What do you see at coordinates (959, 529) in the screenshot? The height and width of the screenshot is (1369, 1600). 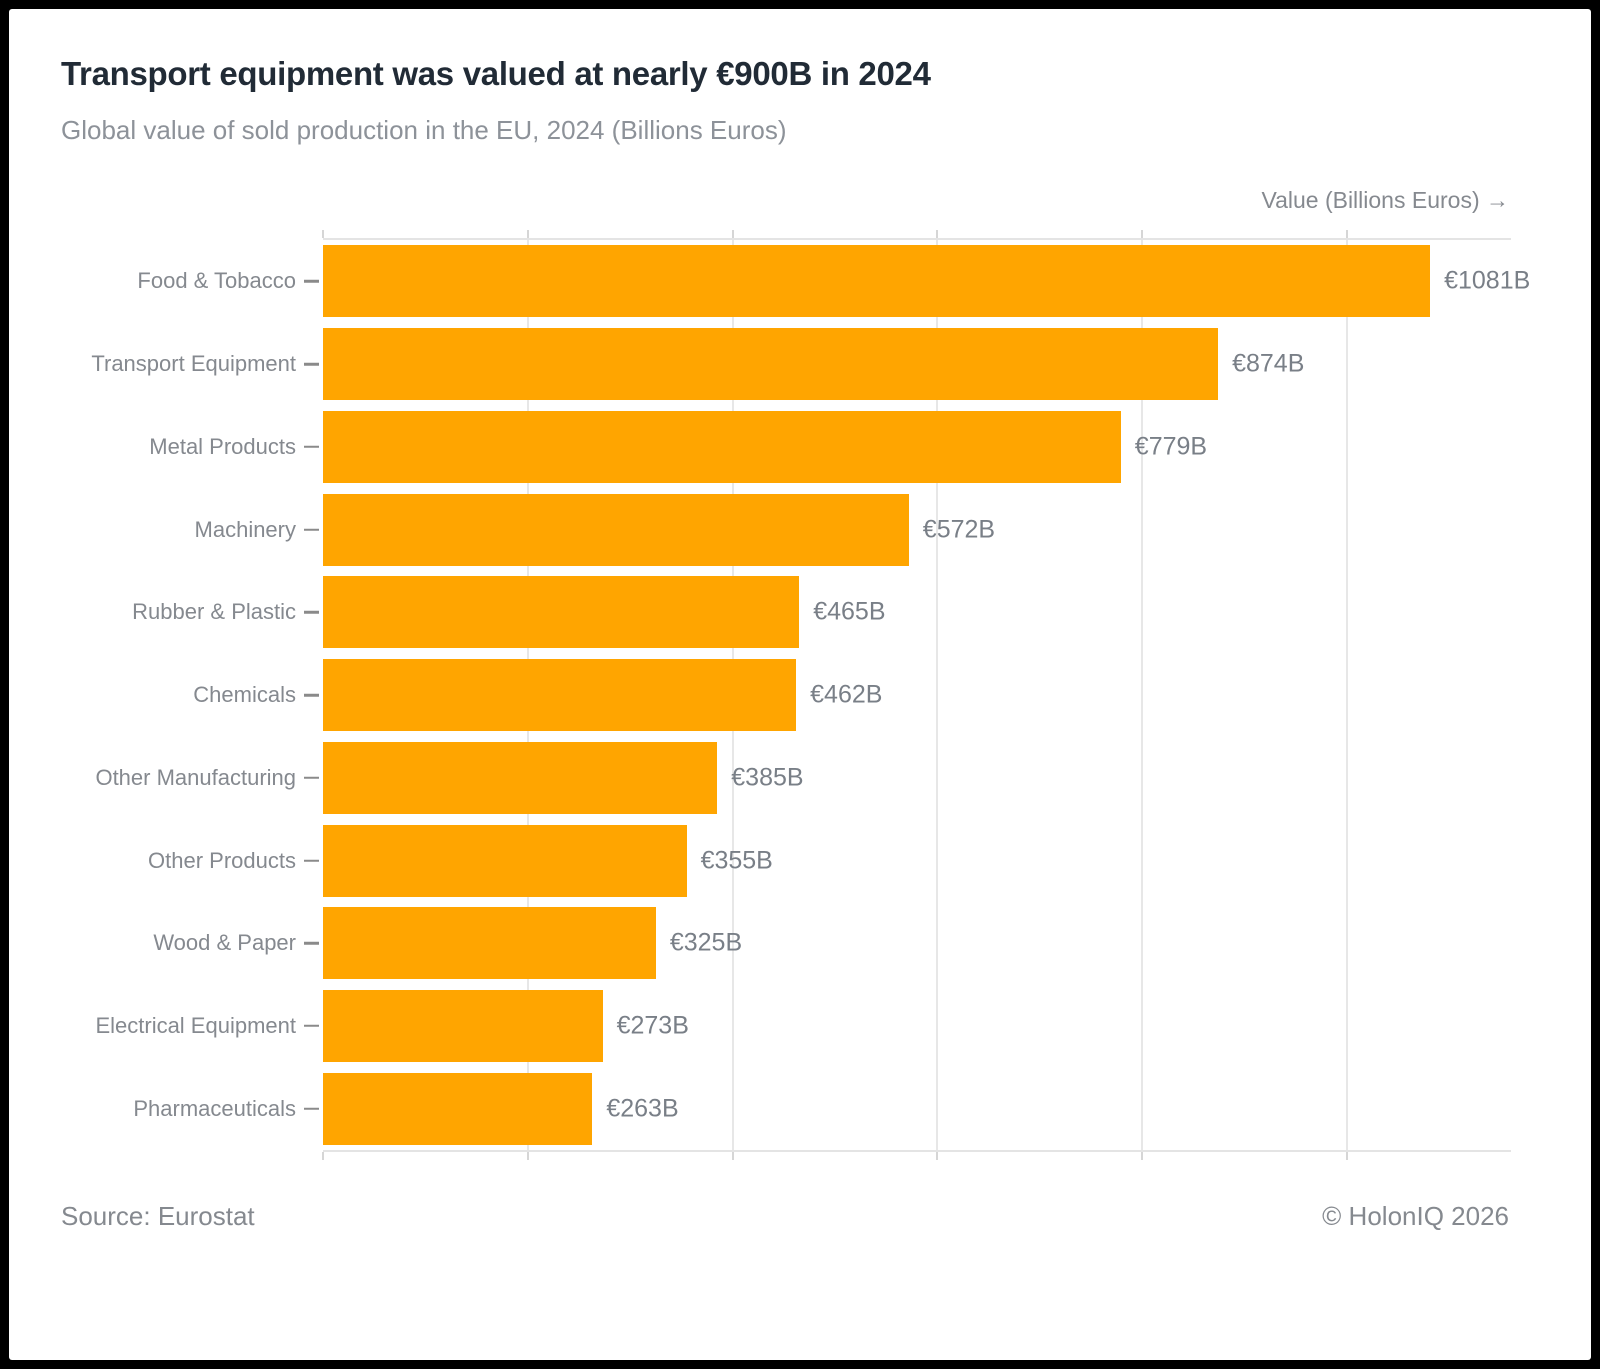 I see `value-label: €572B` at bounding box center [959, 529].